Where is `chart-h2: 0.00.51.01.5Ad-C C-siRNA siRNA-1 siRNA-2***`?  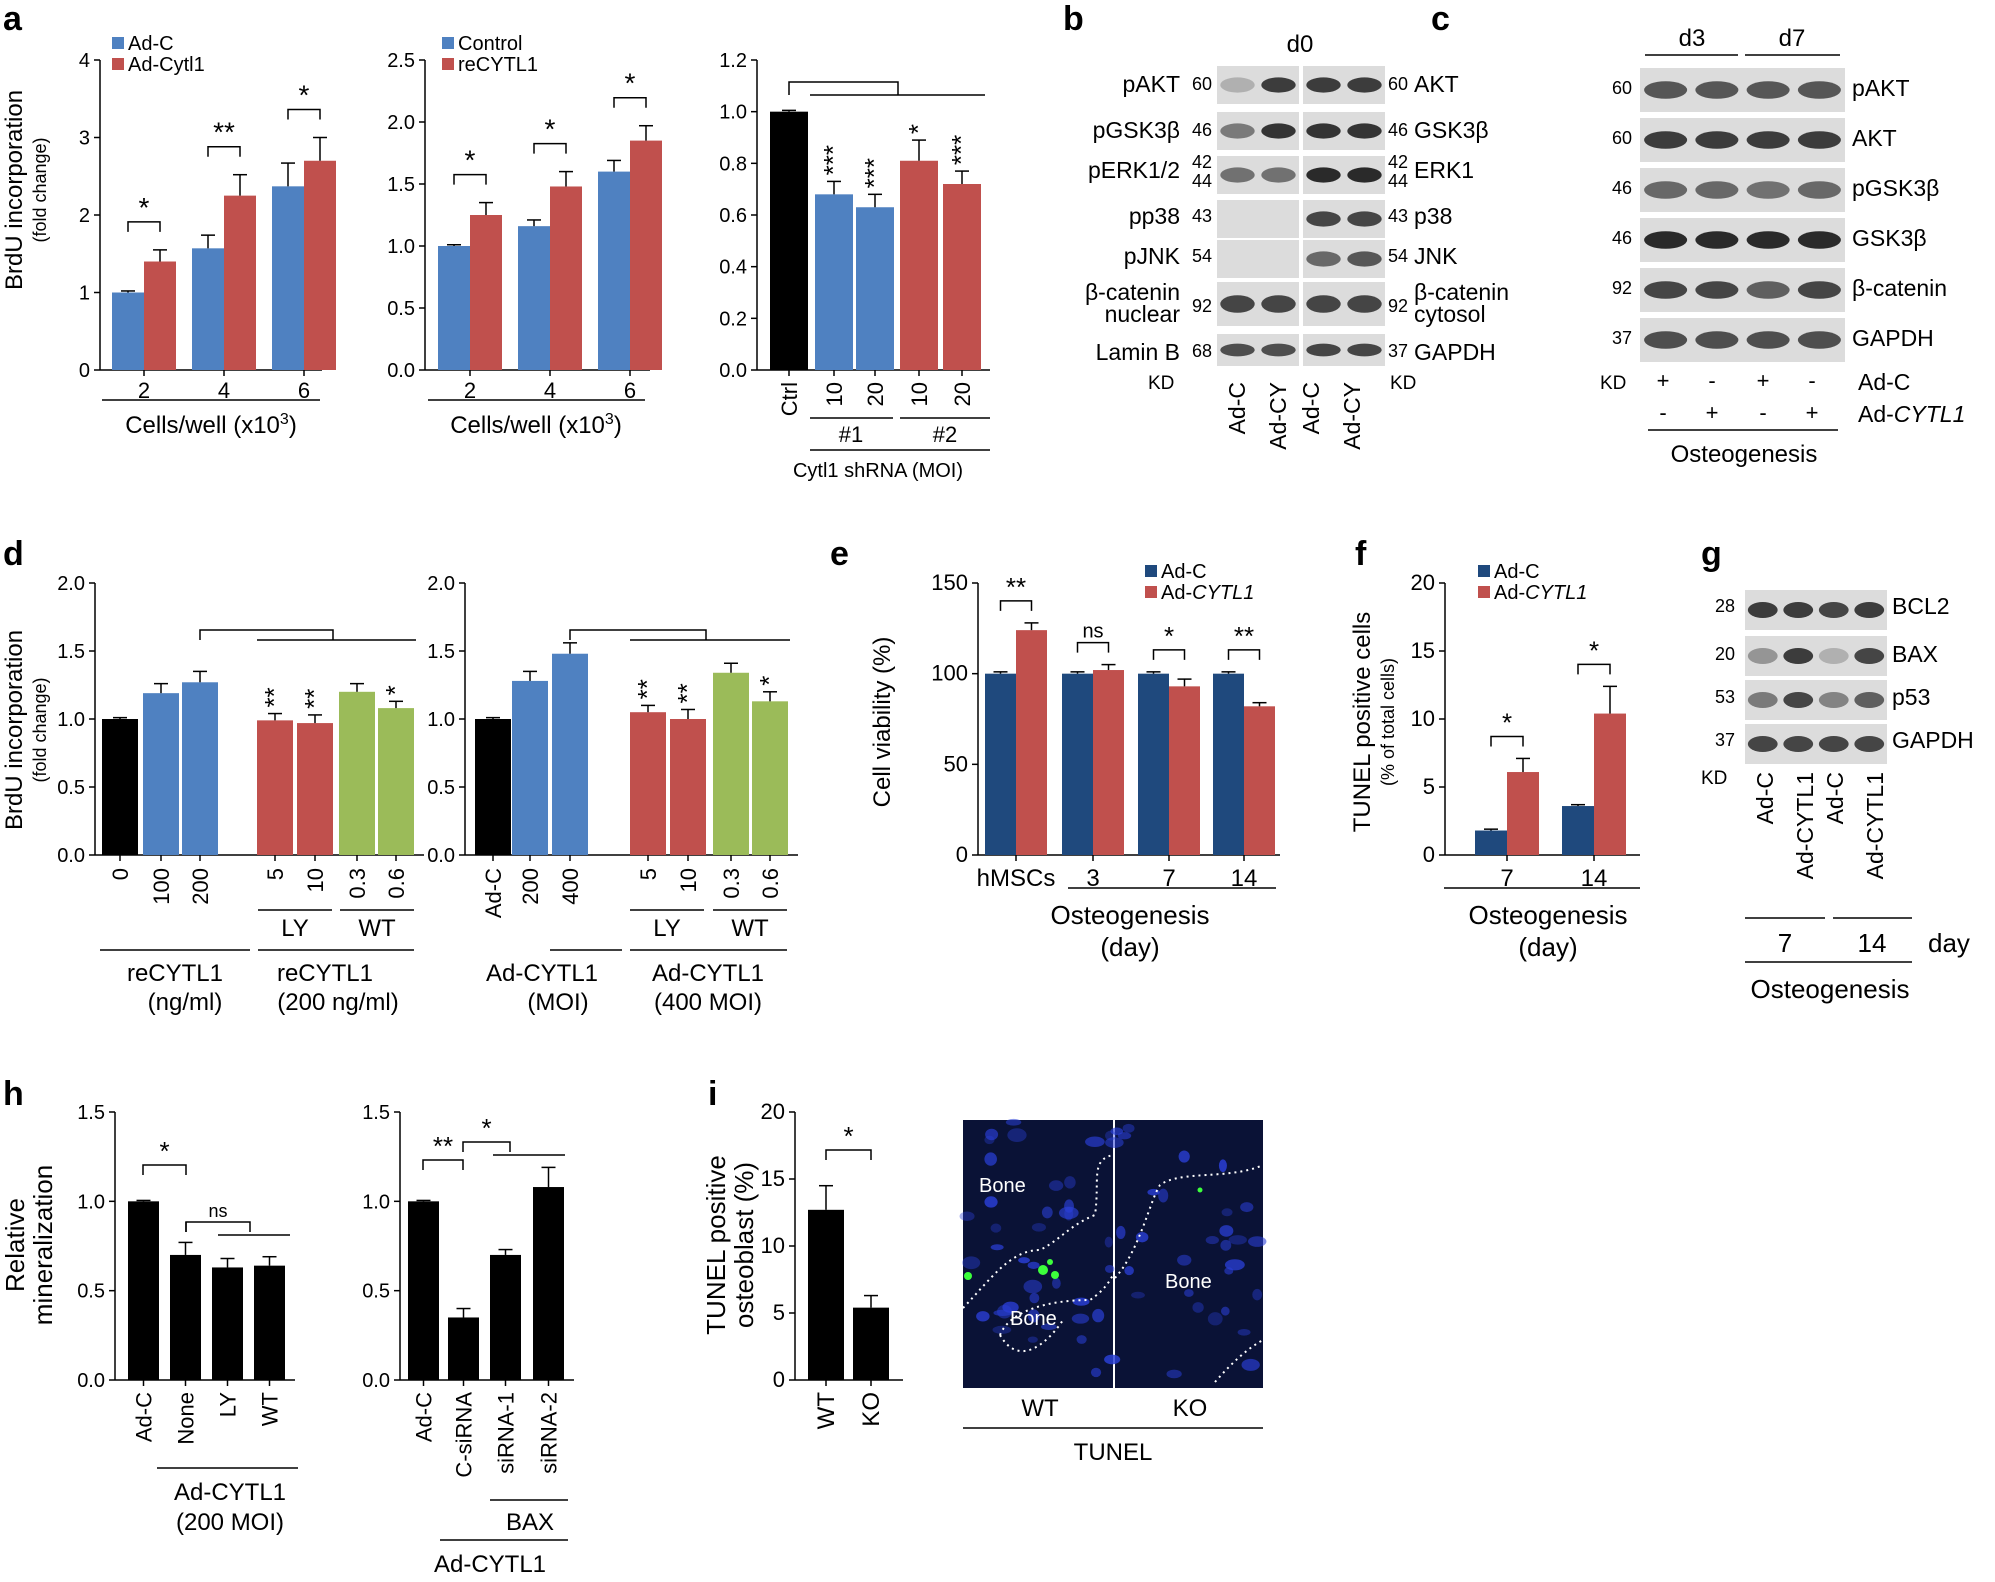 chart-h2: 0.00.51.01.5Ad-C C-siRNA siRNA-1 siRNA-2*** is located at coordinates (468, 1290).